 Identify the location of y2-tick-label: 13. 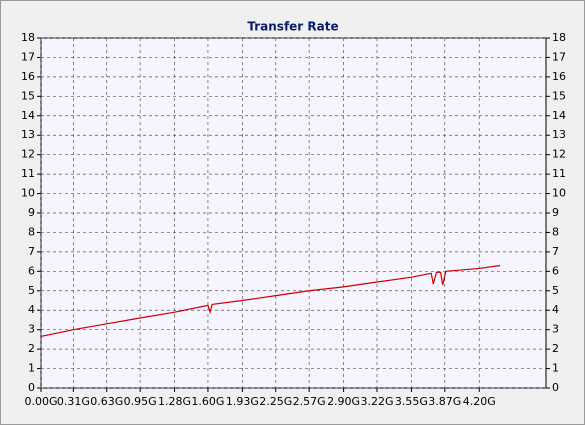
(559, 134).